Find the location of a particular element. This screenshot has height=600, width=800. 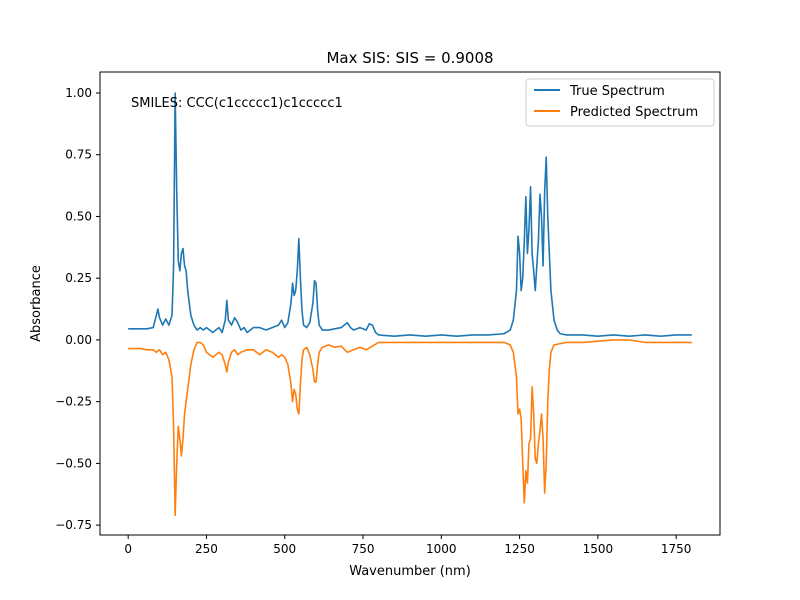

x-tick-label: 1750 is located at coordinates (676, 549).